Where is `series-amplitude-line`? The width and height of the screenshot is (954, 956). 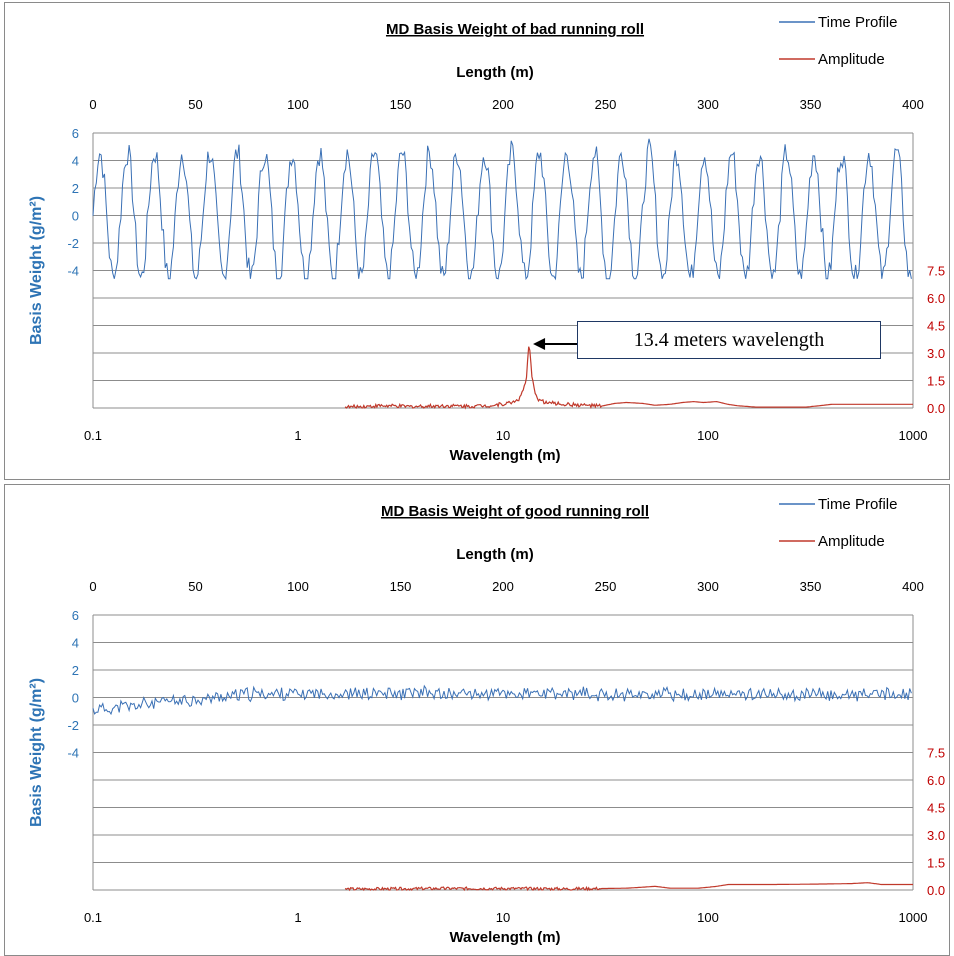
series-amplitude-line is located at coordinates (629, 886).